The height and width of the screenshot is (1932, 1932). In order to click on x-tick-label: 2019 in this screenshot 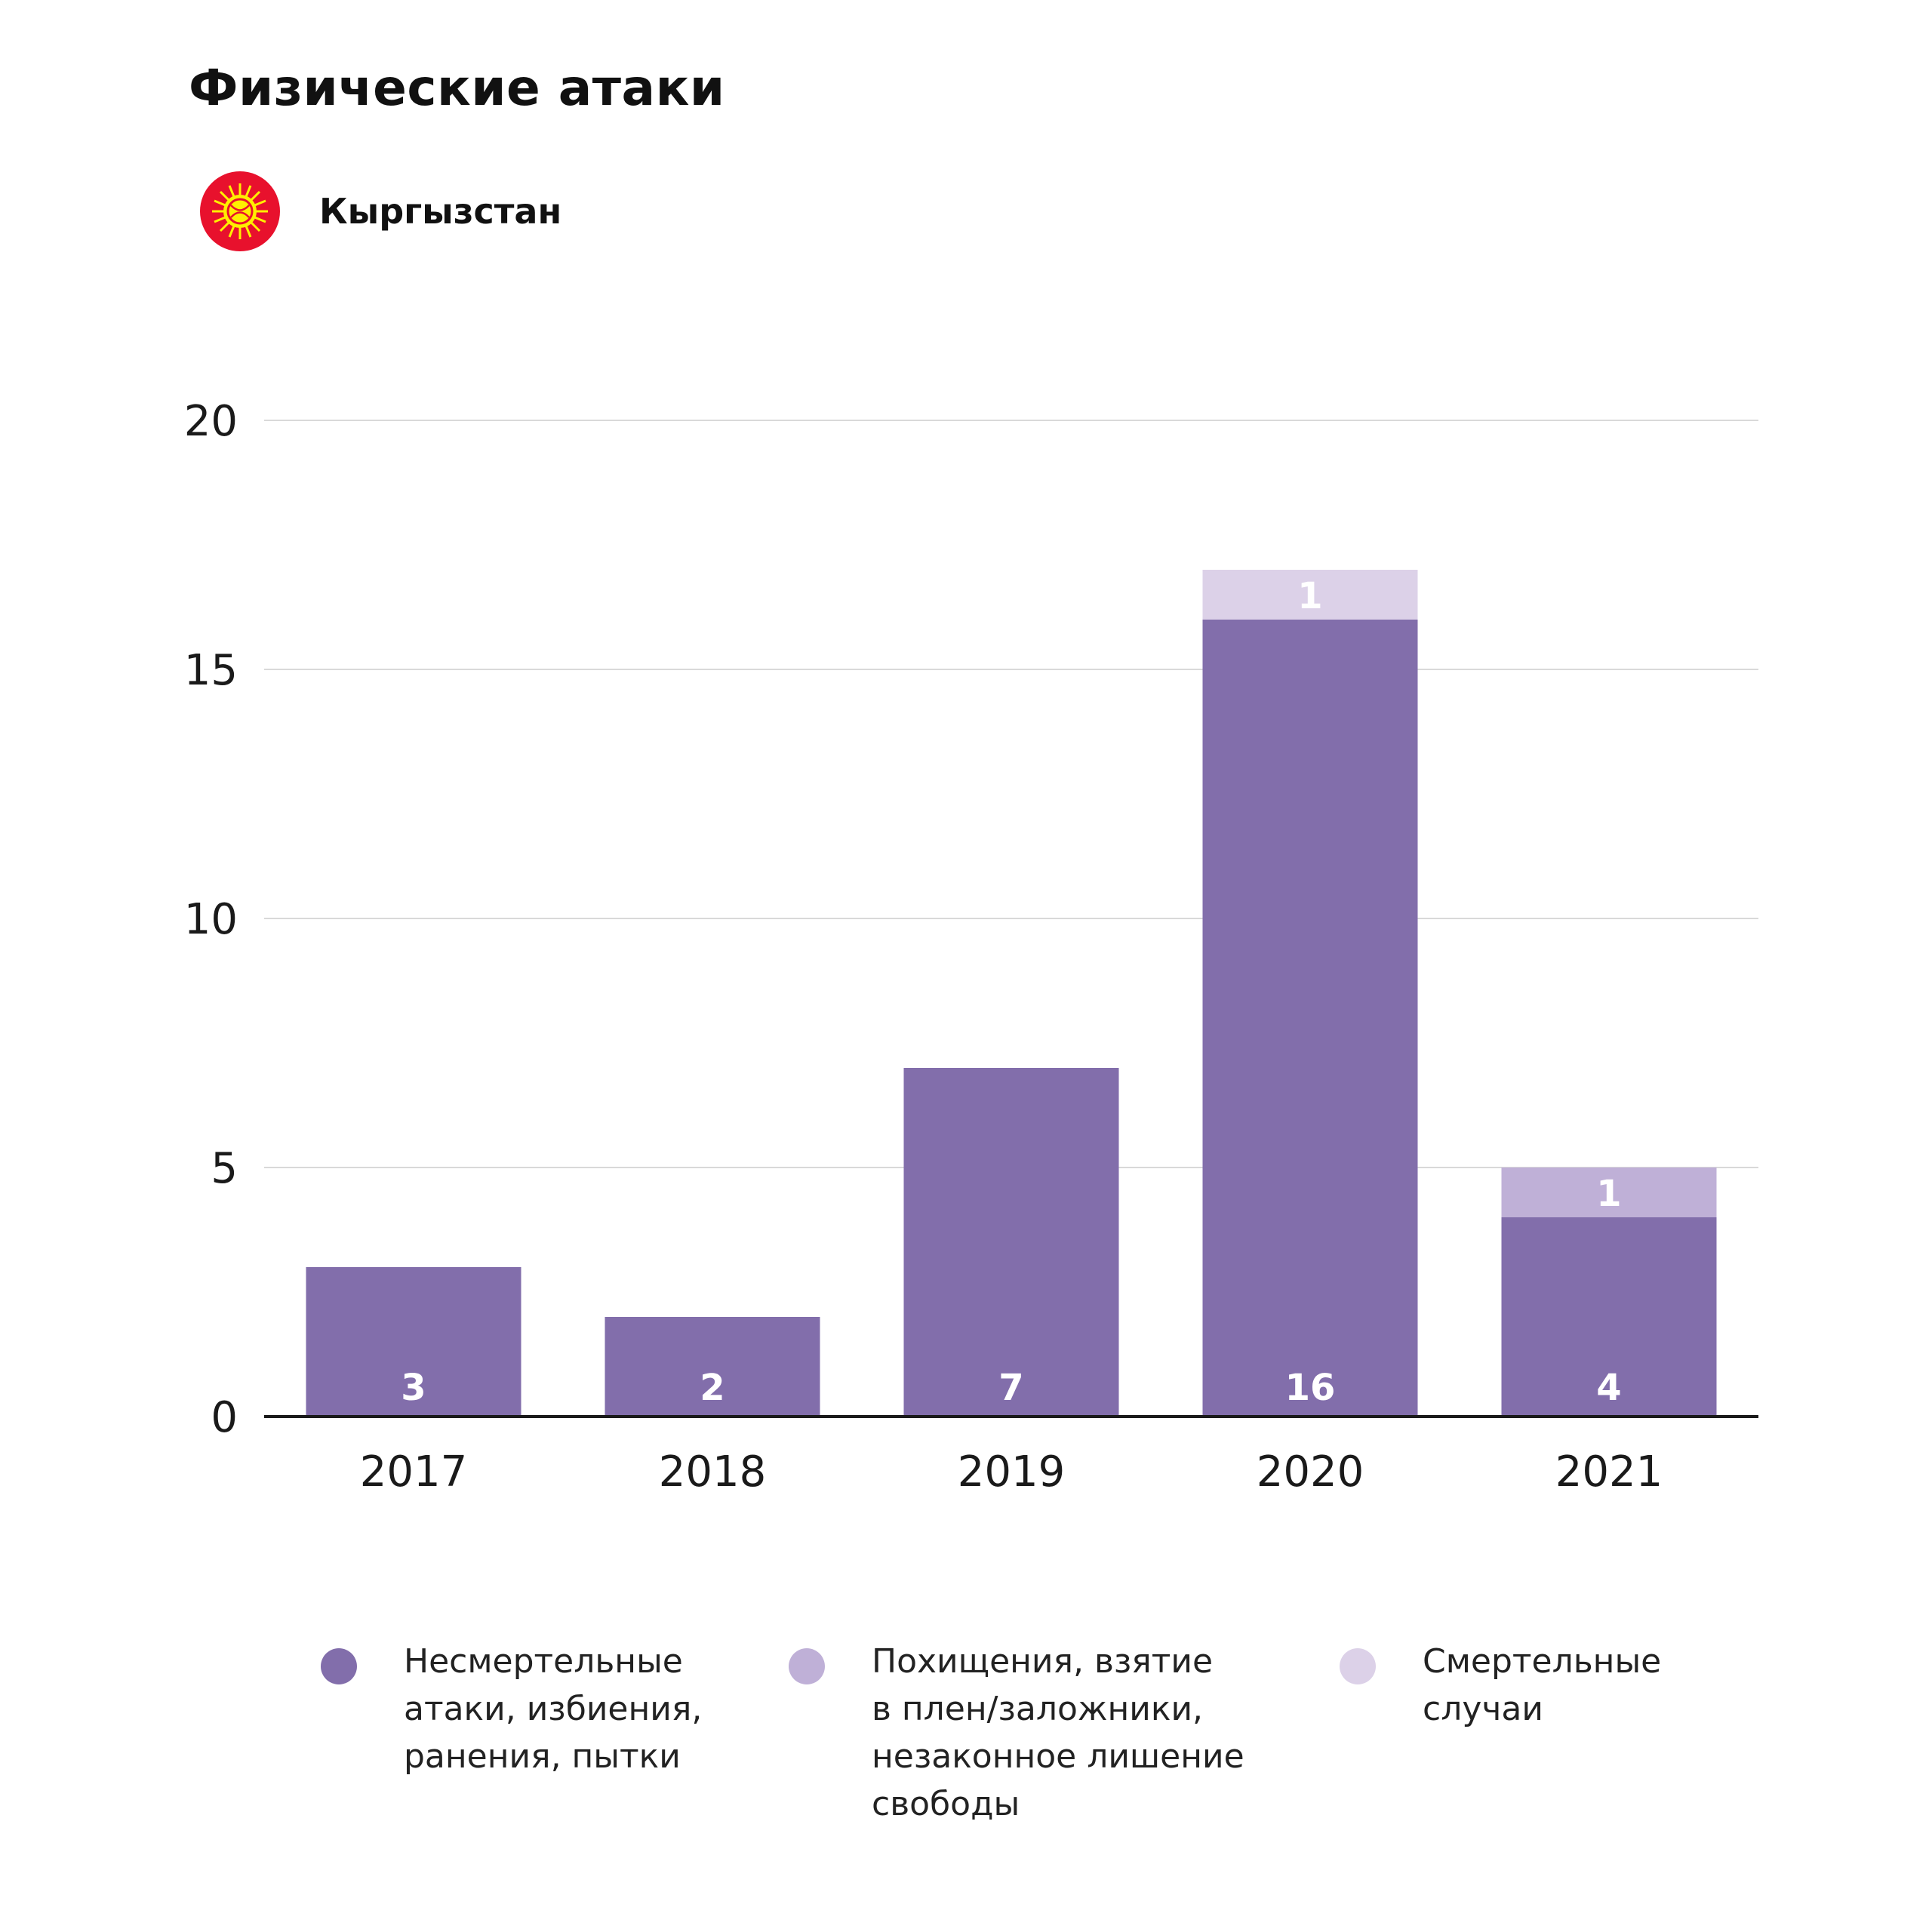, I will do `click(1012, 1472)`.